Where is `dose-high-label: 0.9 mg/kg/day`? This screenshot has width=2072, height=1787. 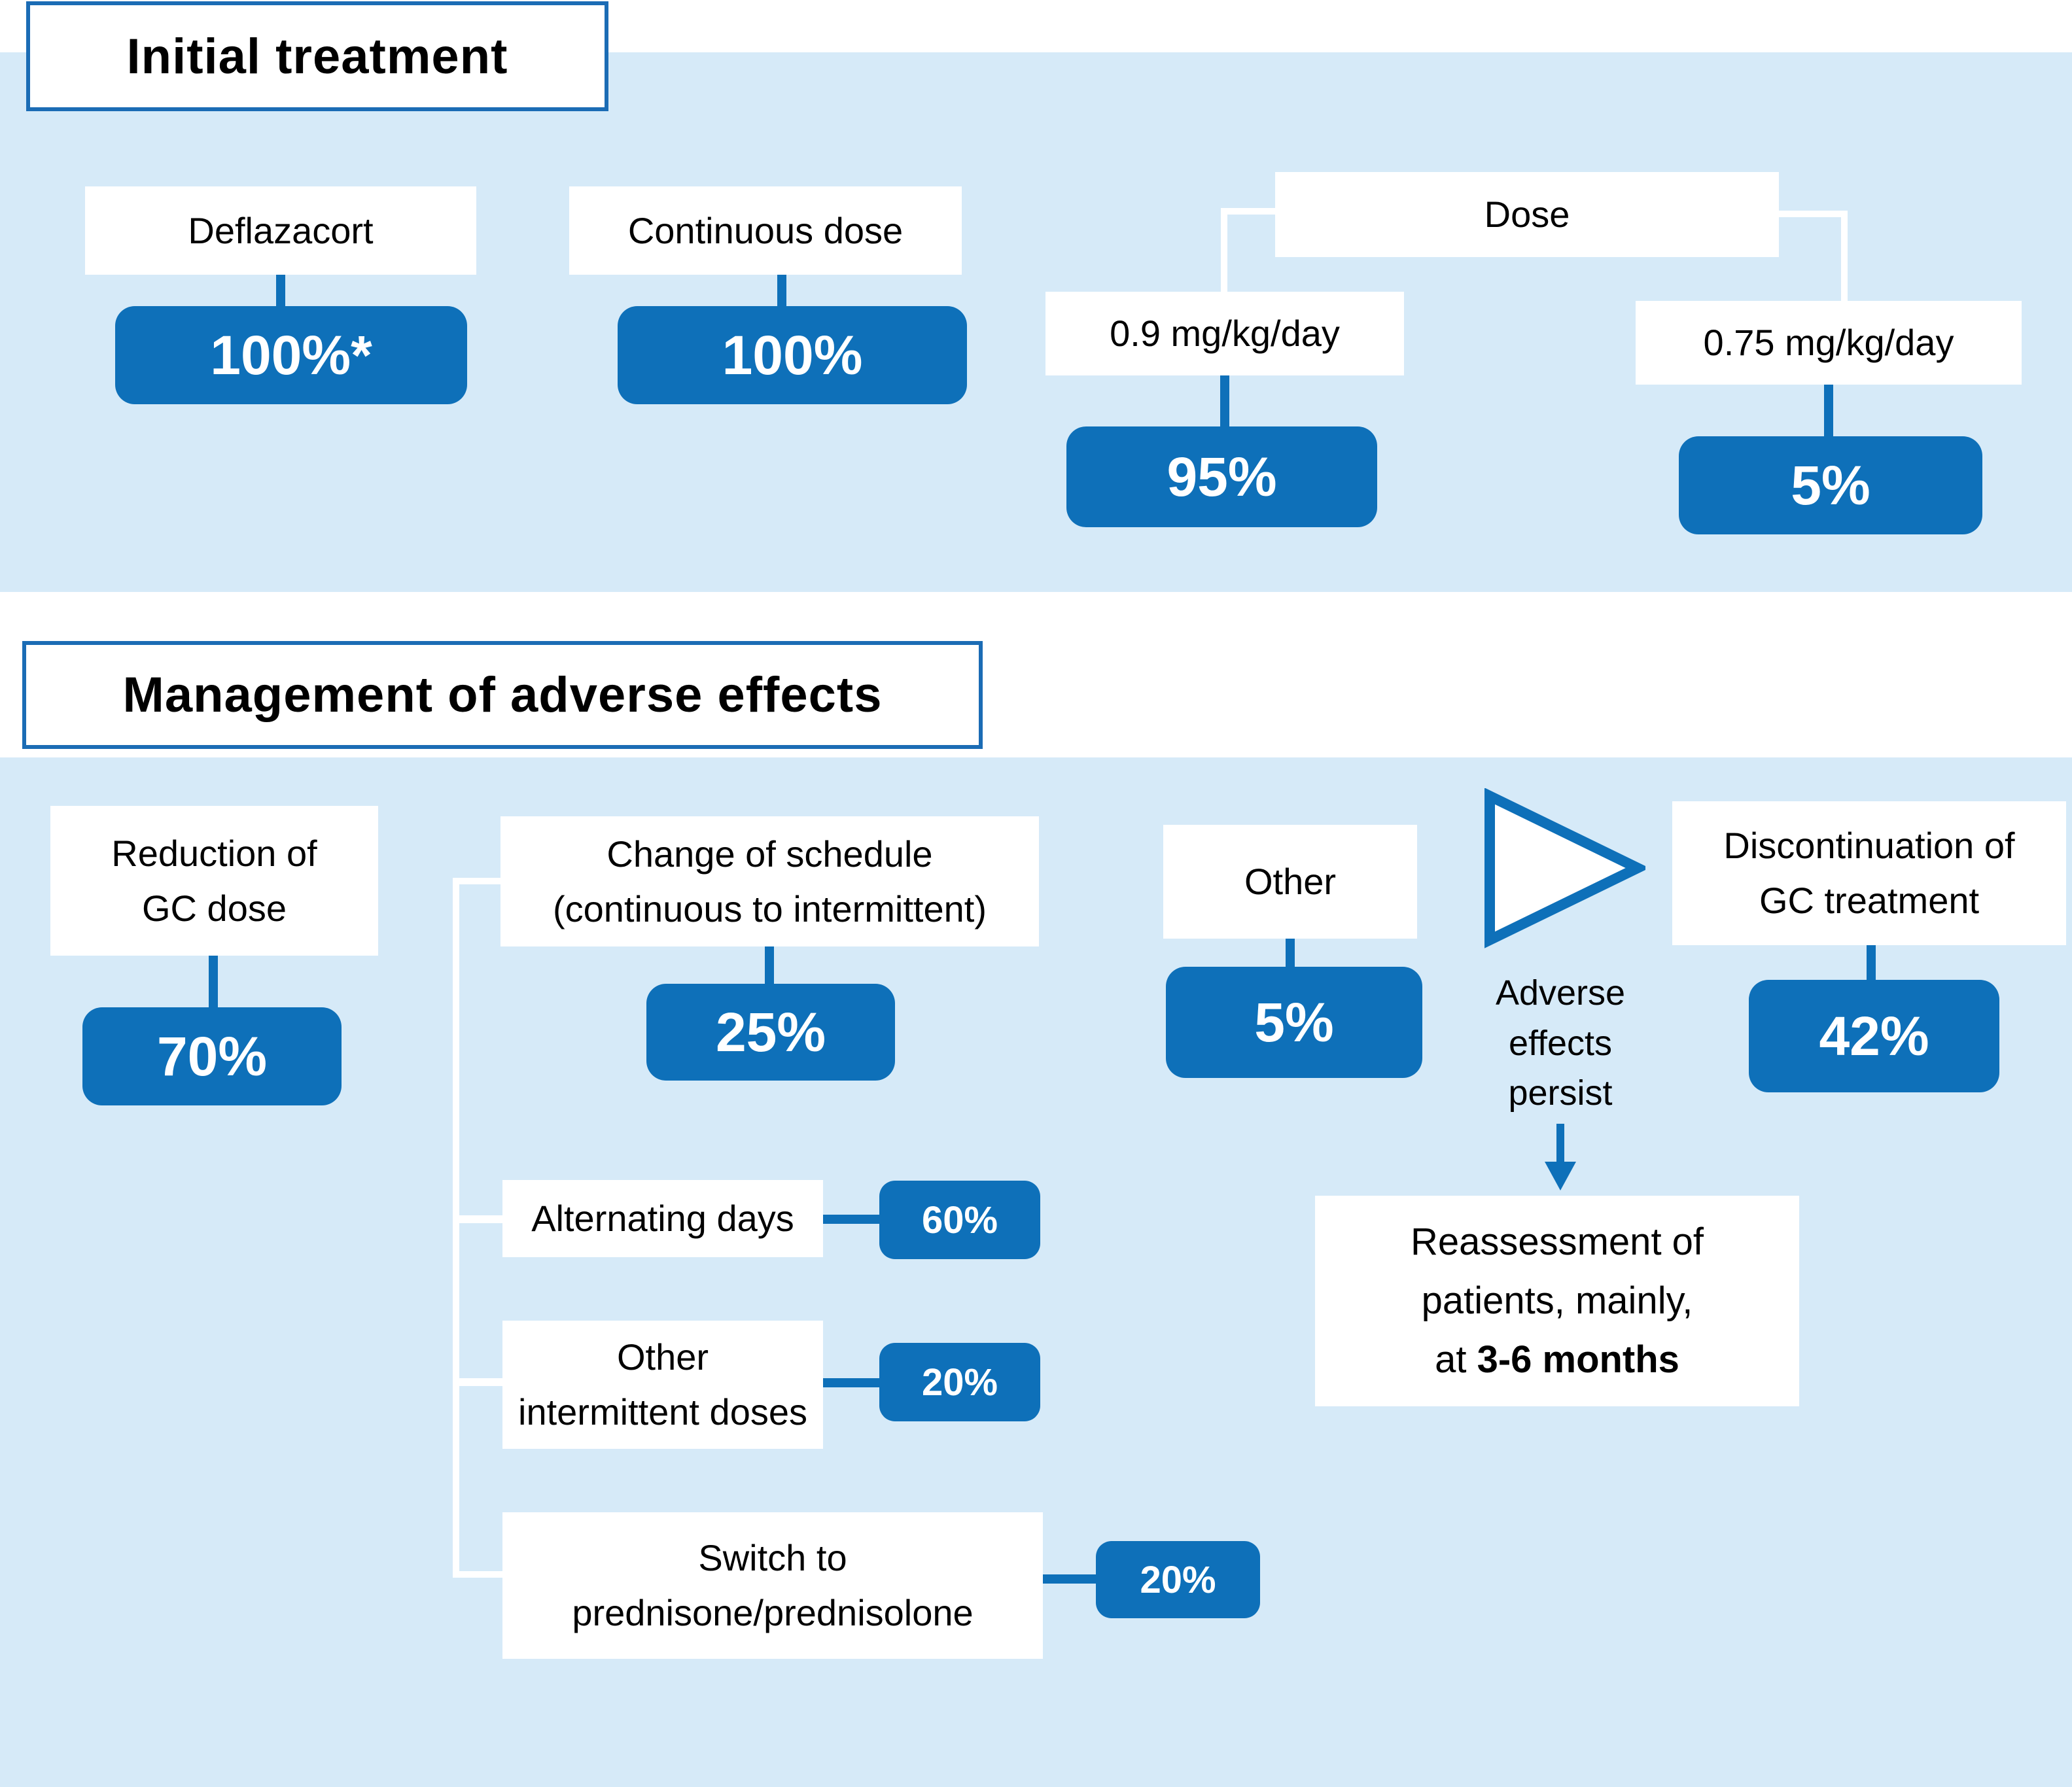 dose-high-label: 0.9 mg/kg/day is located at coordinates (1224, 333).